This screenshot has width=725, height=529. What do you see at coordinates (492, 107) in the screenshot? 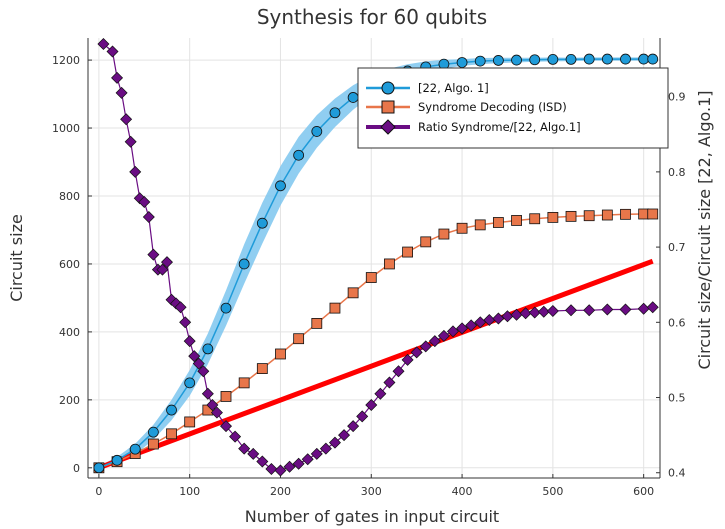
I see `legend-label-isd: Syndrome Decoding (ISD)` at bounding box center [492, 107].